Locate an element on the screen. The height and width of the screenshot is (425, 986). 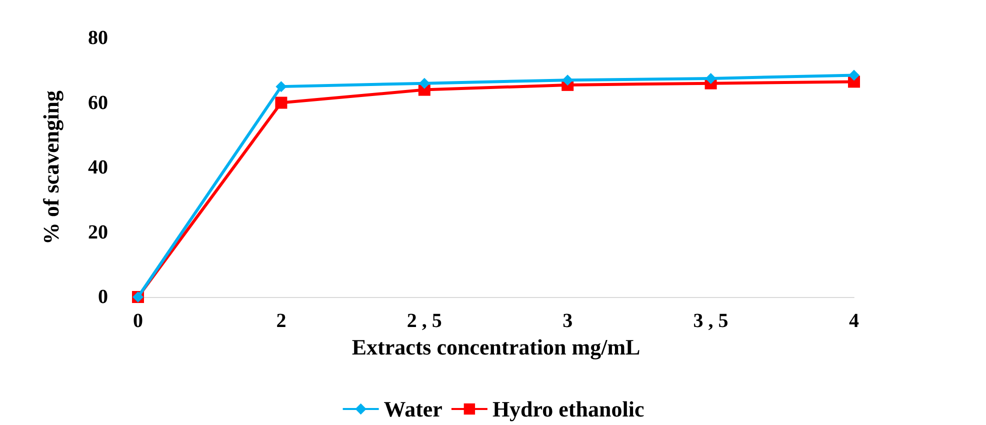
y-tick-label: 80 is located at coordinates (98, 38).